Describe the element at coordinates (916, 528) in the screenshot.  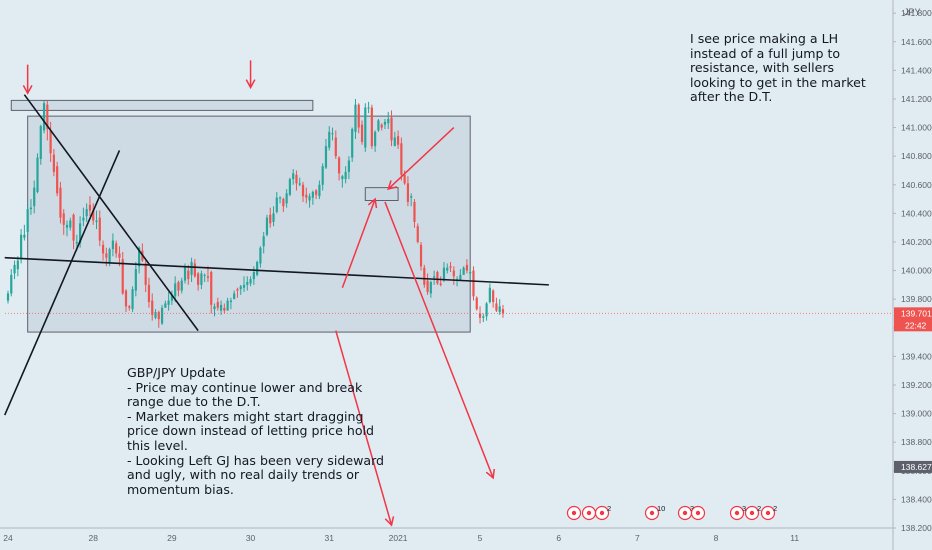
I see `y-tick-label: 138.200` at that location.